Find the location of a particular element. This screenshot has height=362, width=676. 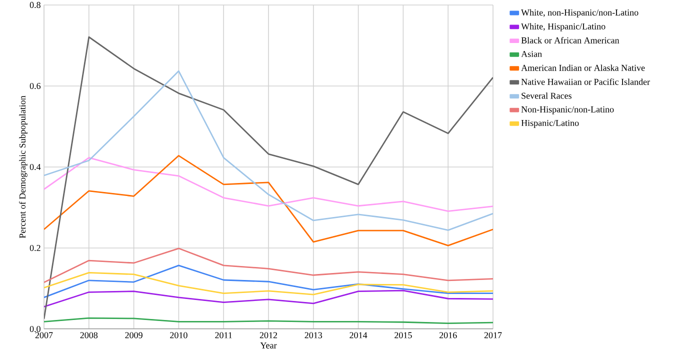

x-tick-label: 2016 is located at coordinates (448, 335).